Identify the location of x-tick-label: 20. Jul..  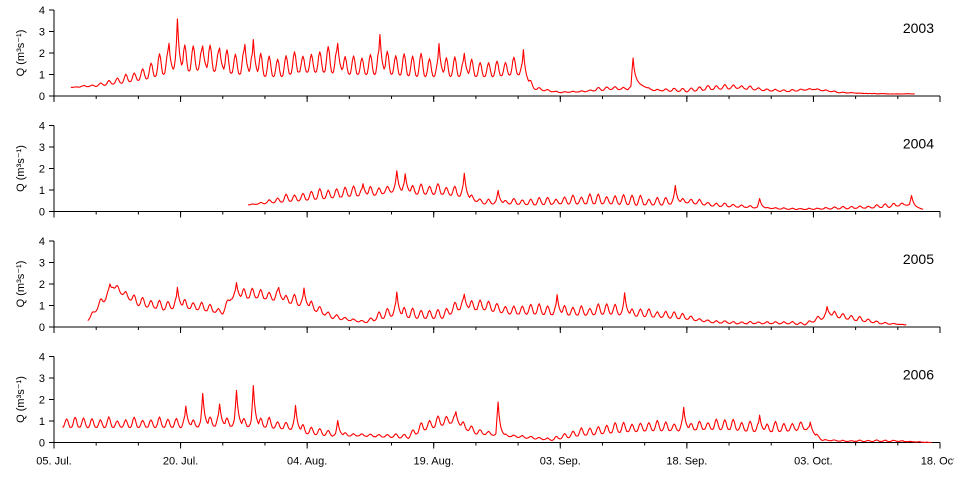
(180, 462).